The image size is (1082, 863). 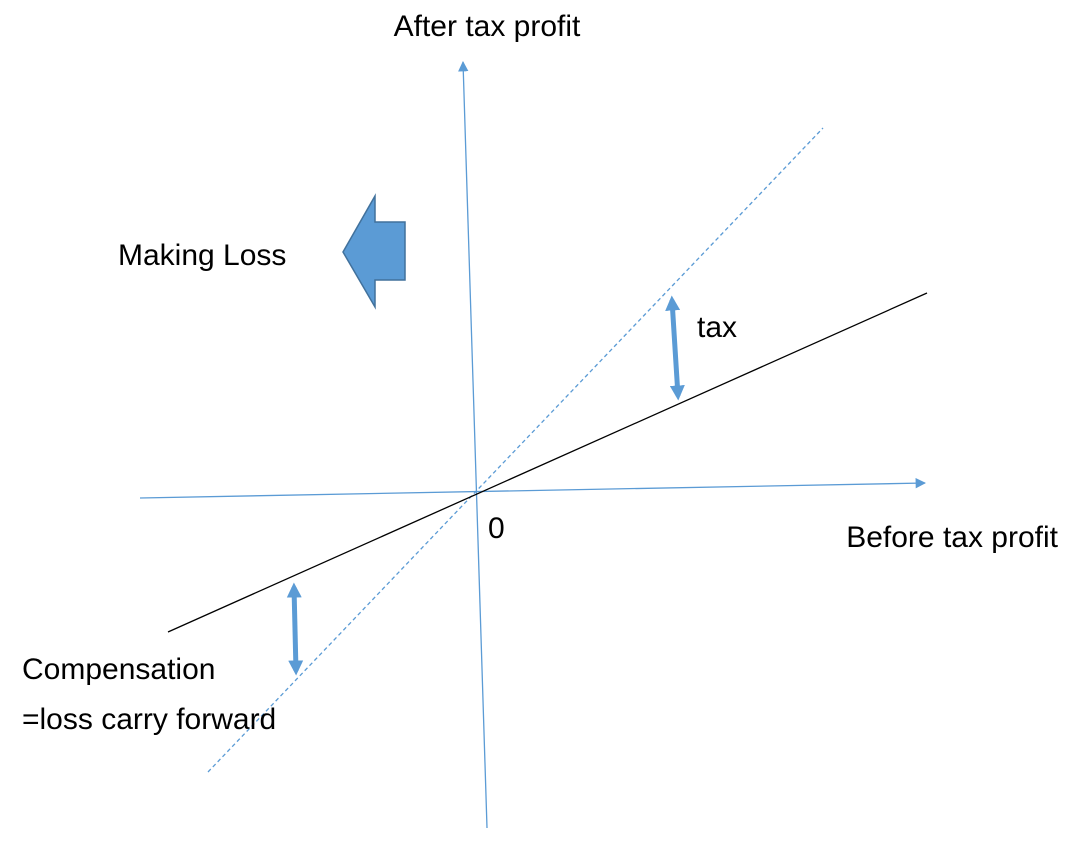 What do you see at coordinates (118, 669) in the screenshot?
I see `compensation-label: Compensation` at bounding box center [118, 669].